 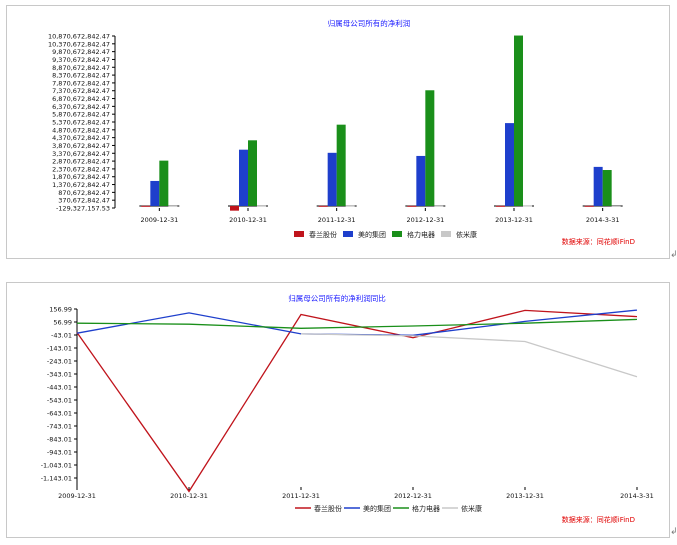 What do you see at coordinates (59, 453) in the screenshot?
I see `y-tick-label: -943.01` at bounding box center [59, 453].